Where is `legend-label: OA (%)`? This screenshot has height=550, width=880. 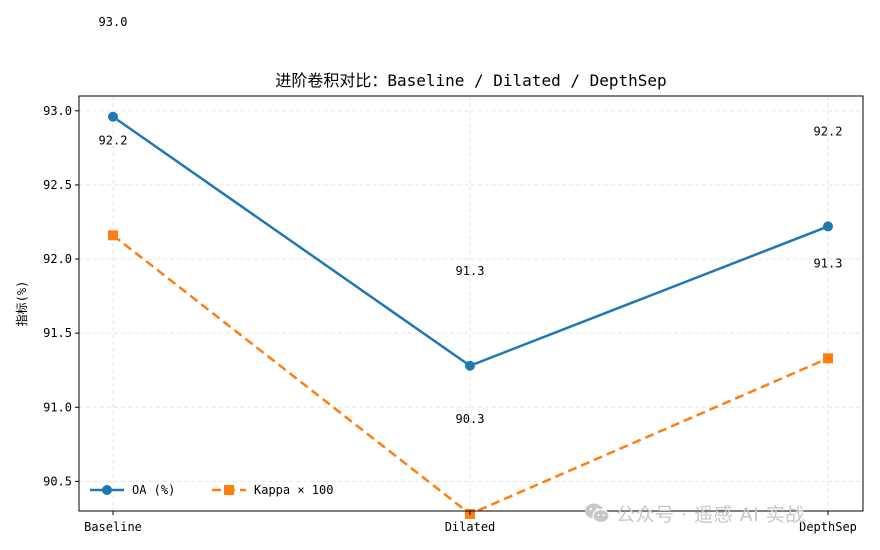 legend-label: OA (%) is located at coordinates (153, 490).